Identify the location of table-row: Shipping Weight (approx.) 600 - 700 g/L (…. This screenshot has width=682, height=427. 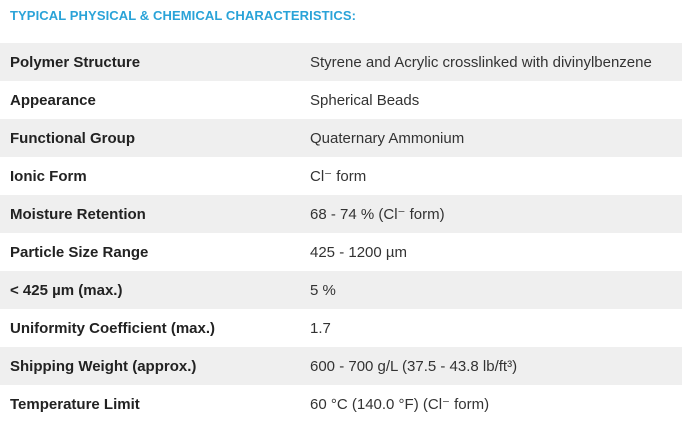
(341, 366).